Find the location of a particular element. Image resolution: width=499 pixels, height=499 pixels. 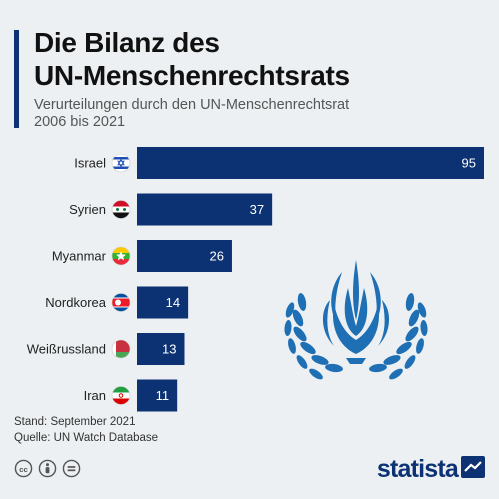

iran-flag-icon-outline is located at coordinates (121, 395).